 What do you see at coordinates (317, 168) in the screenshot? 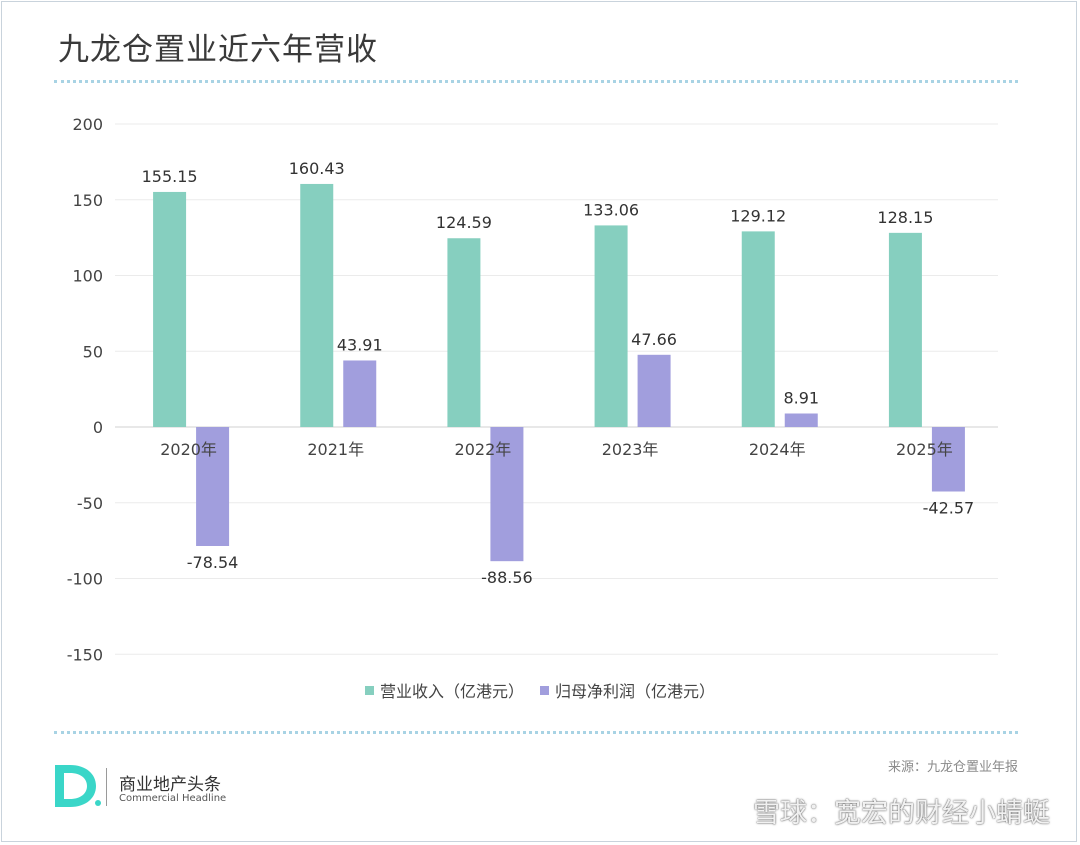
I see `data-label: 160.43` at bounding box center [317, 168].